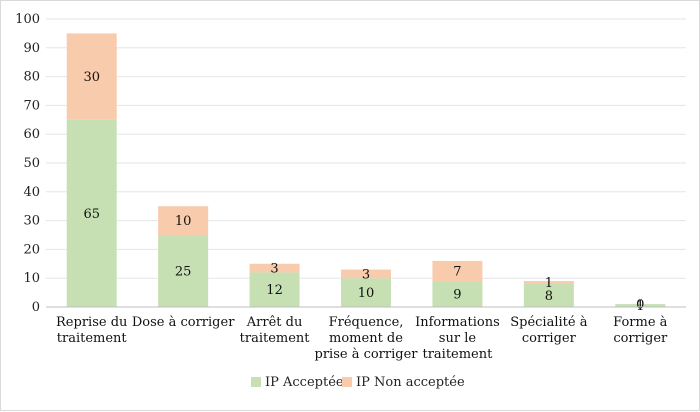  Describe the element at coordinates (367, 354) in the screenshot. I see `x-category-label: prise à corriger` at that location.